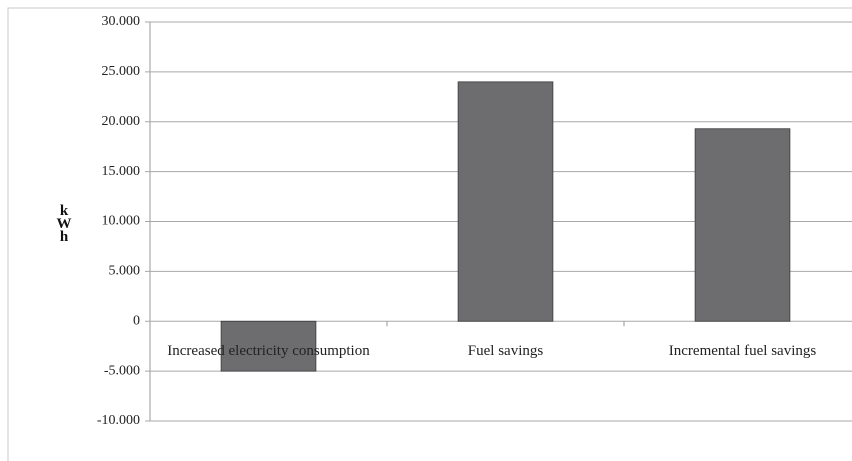 The image size is (852, 461). What do you see at coordinates (268, 351) in the screenshot?
I see `x-tick-label: Increased electricity consumption` at bounding box center [268, 351].